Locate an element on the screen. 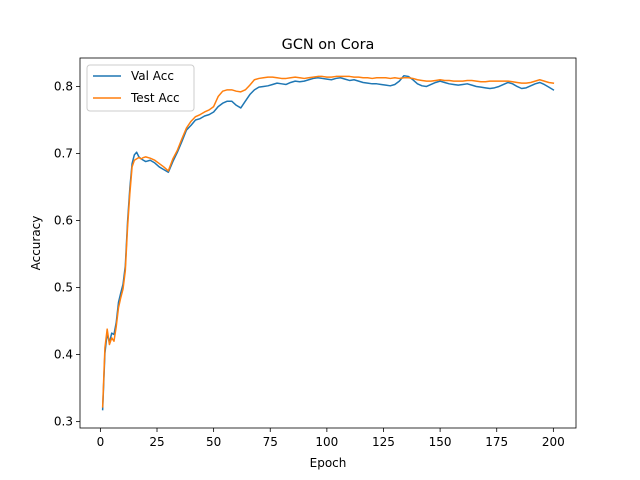 The image size is (640, 480). x-tick-label: 75 is located at coordinates (270, 442).